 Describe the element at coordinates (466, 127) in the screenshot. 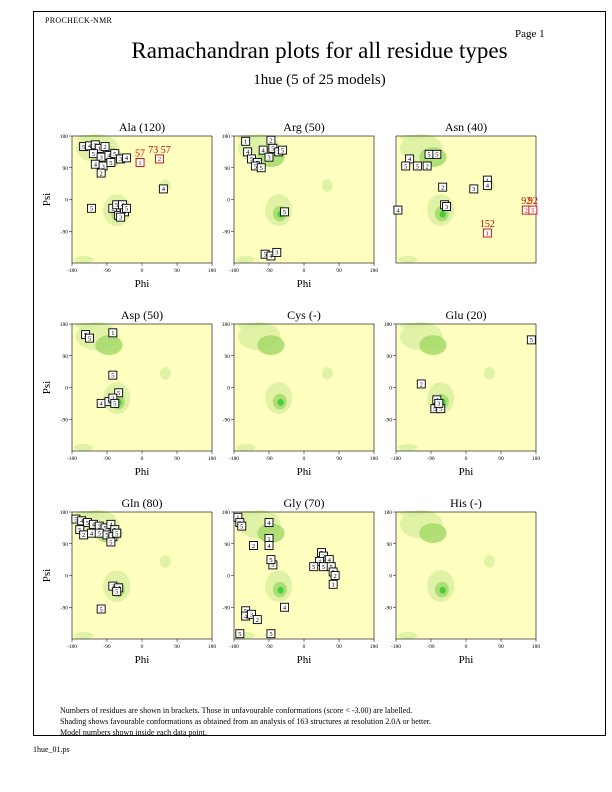

I see `panel-title: Asn (40)` at that location.